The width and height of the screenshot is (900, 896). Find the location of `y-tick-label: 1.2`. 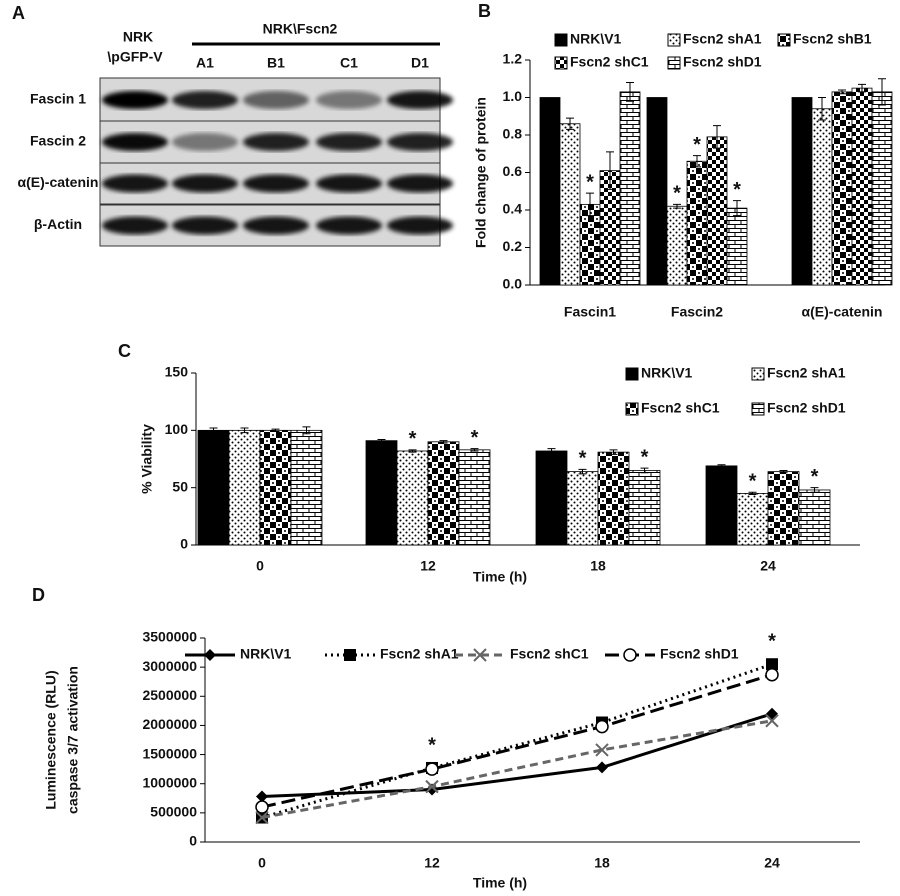

y-tick-label: 1.2 is located at coordinates (513, 59).